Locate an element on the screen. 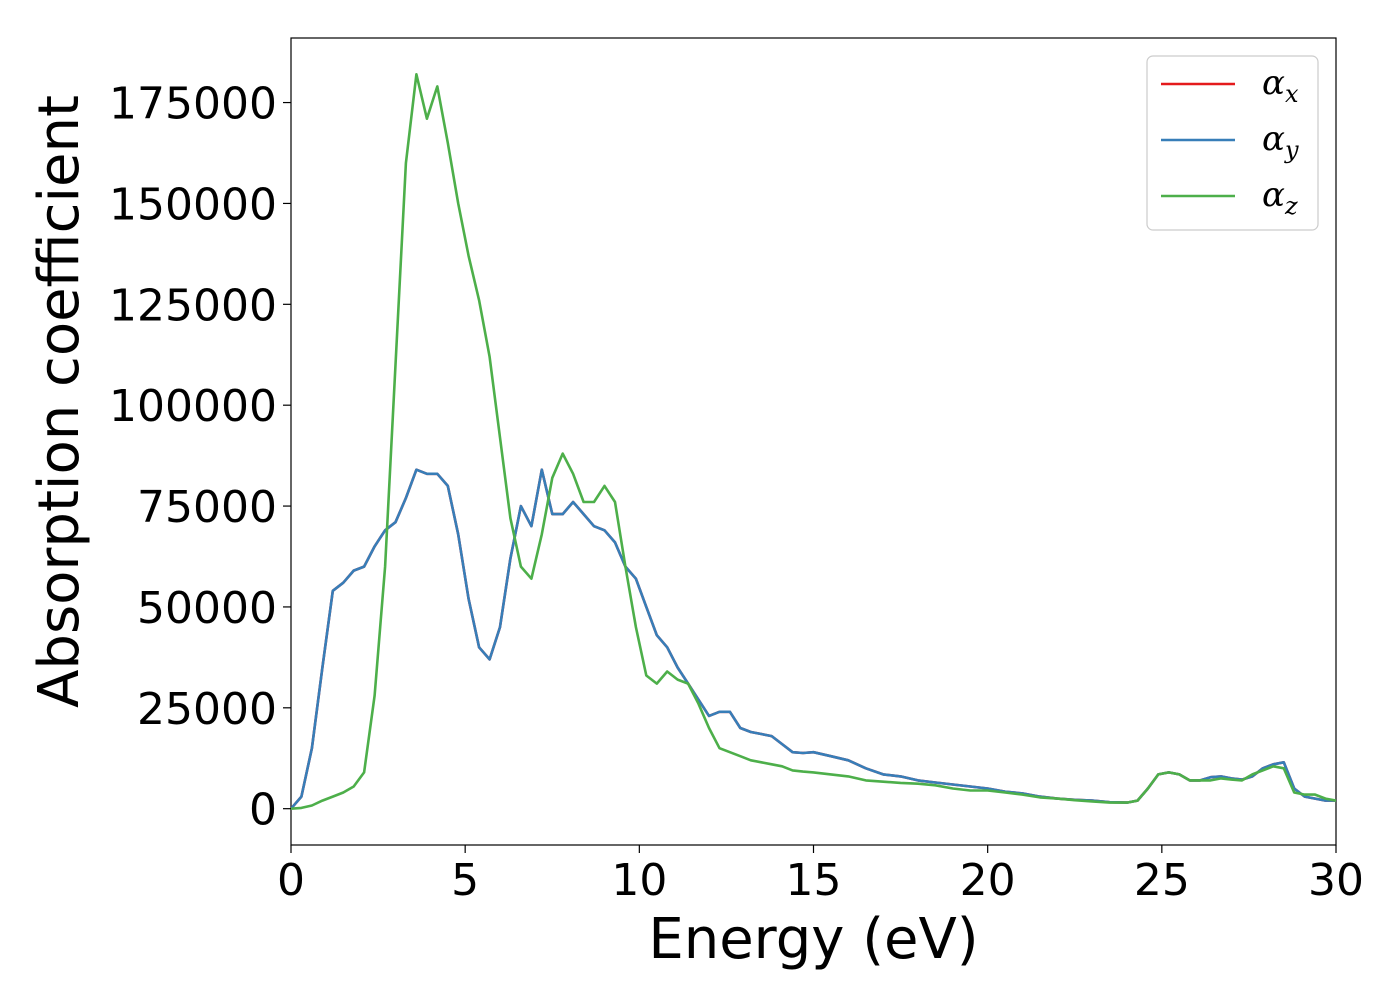  x-tick-label: 15 is located at coordinates (814, 880).